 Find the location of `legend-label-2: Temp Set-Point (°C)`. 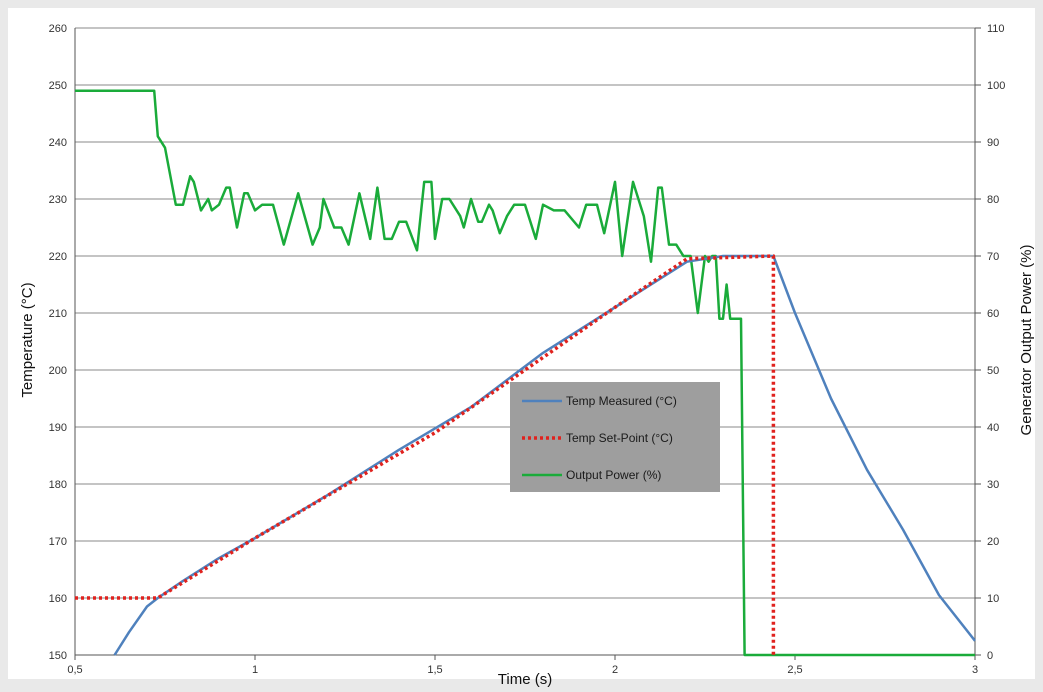

legend-label-2: Temp Set-Point (°C) is located at coordinates (619, 438).